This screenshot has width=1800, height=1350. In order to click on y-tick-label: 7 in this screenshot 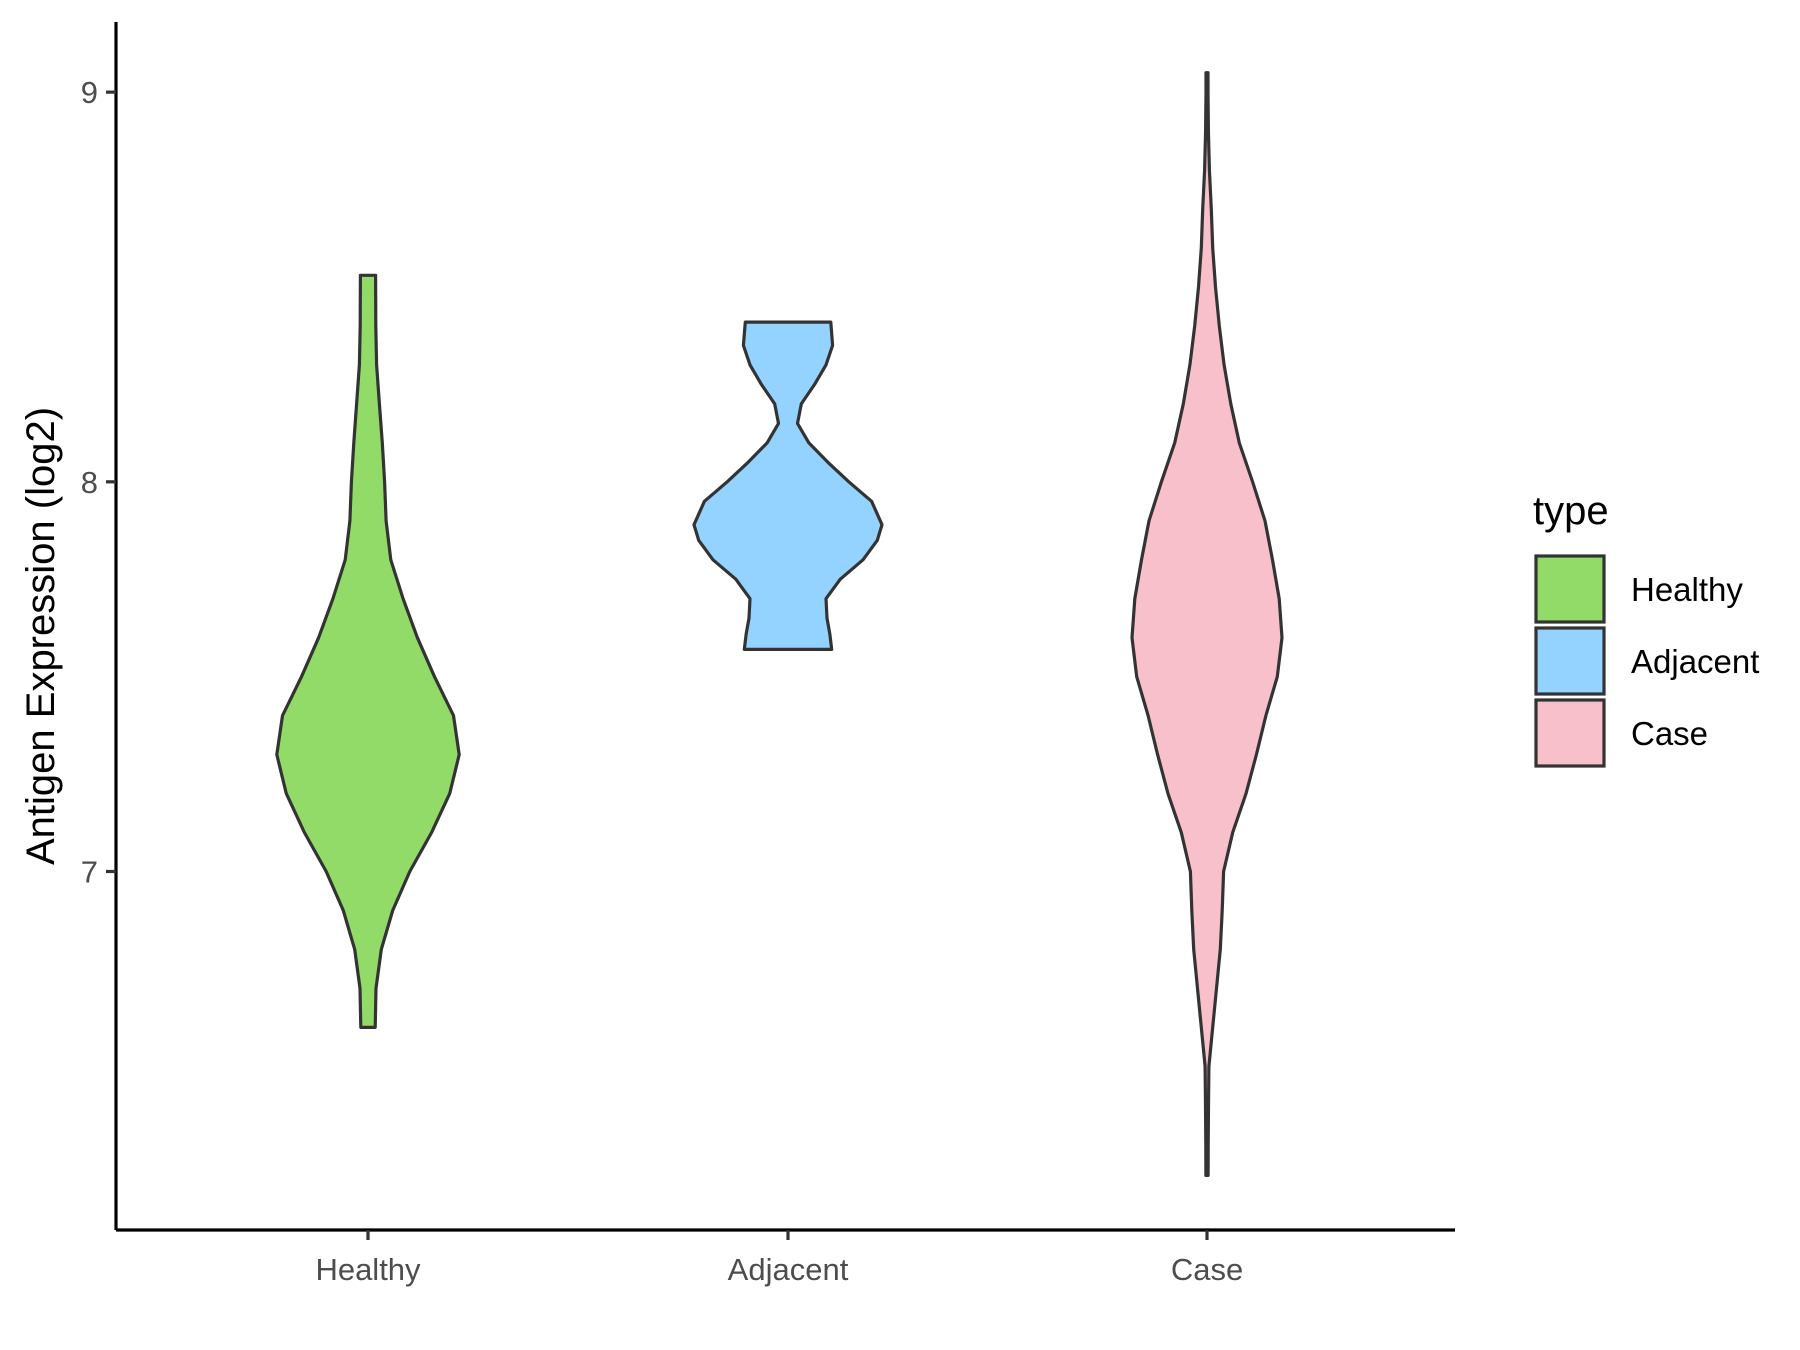, I will do `click(89, 871)`.